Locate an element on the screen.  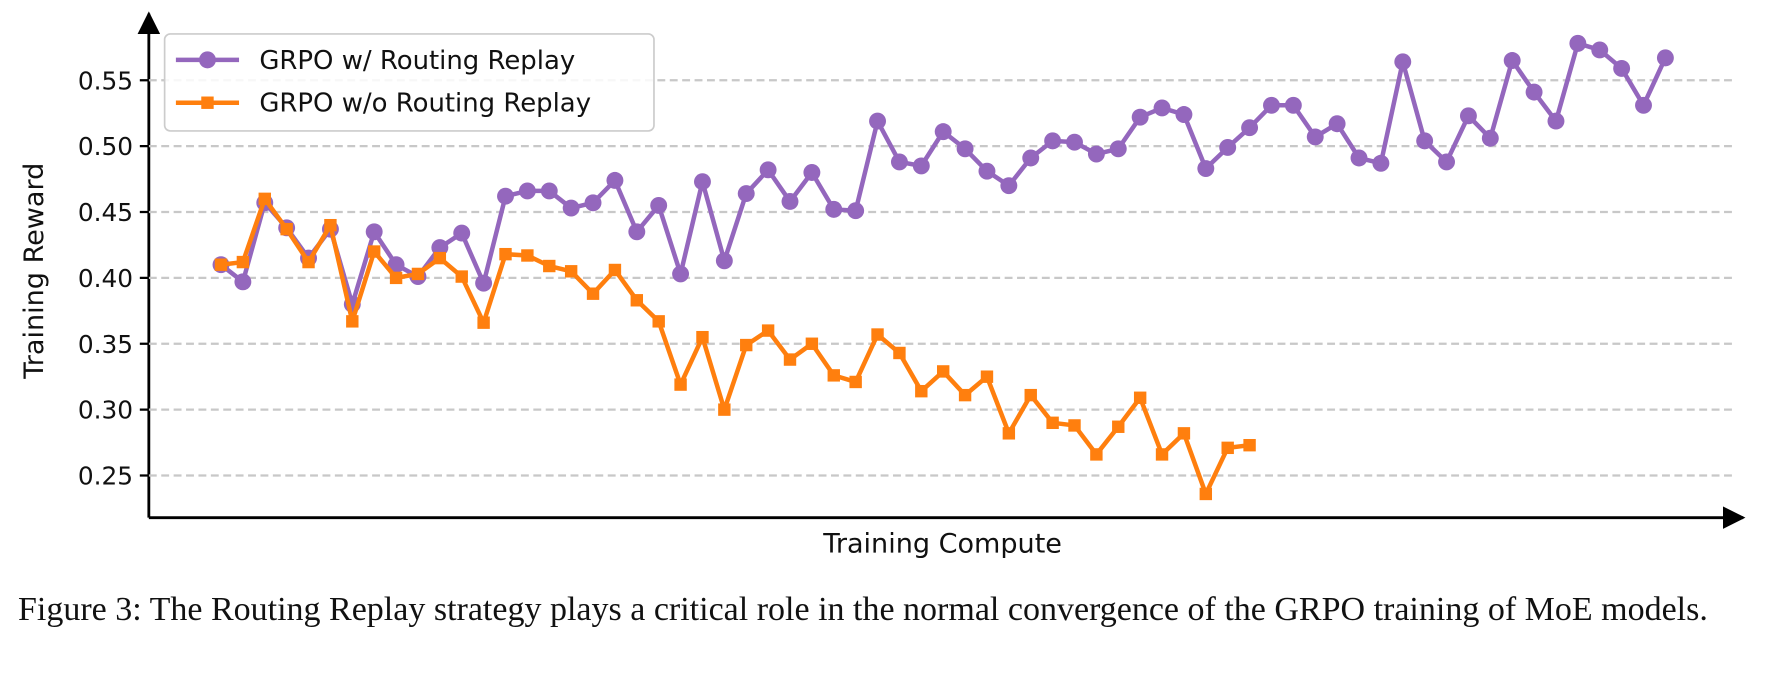
y-tick-label: 0.50 is located at coordinates (105, 146).